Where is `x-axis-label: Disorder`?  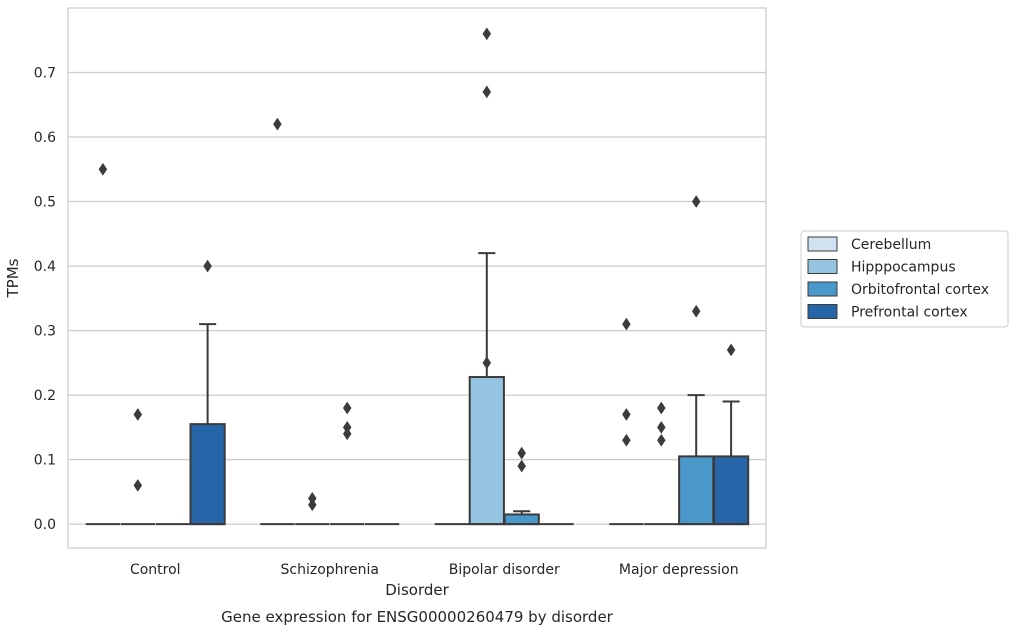 x-axis-label: Disorder is located at coordinates (417, 590).